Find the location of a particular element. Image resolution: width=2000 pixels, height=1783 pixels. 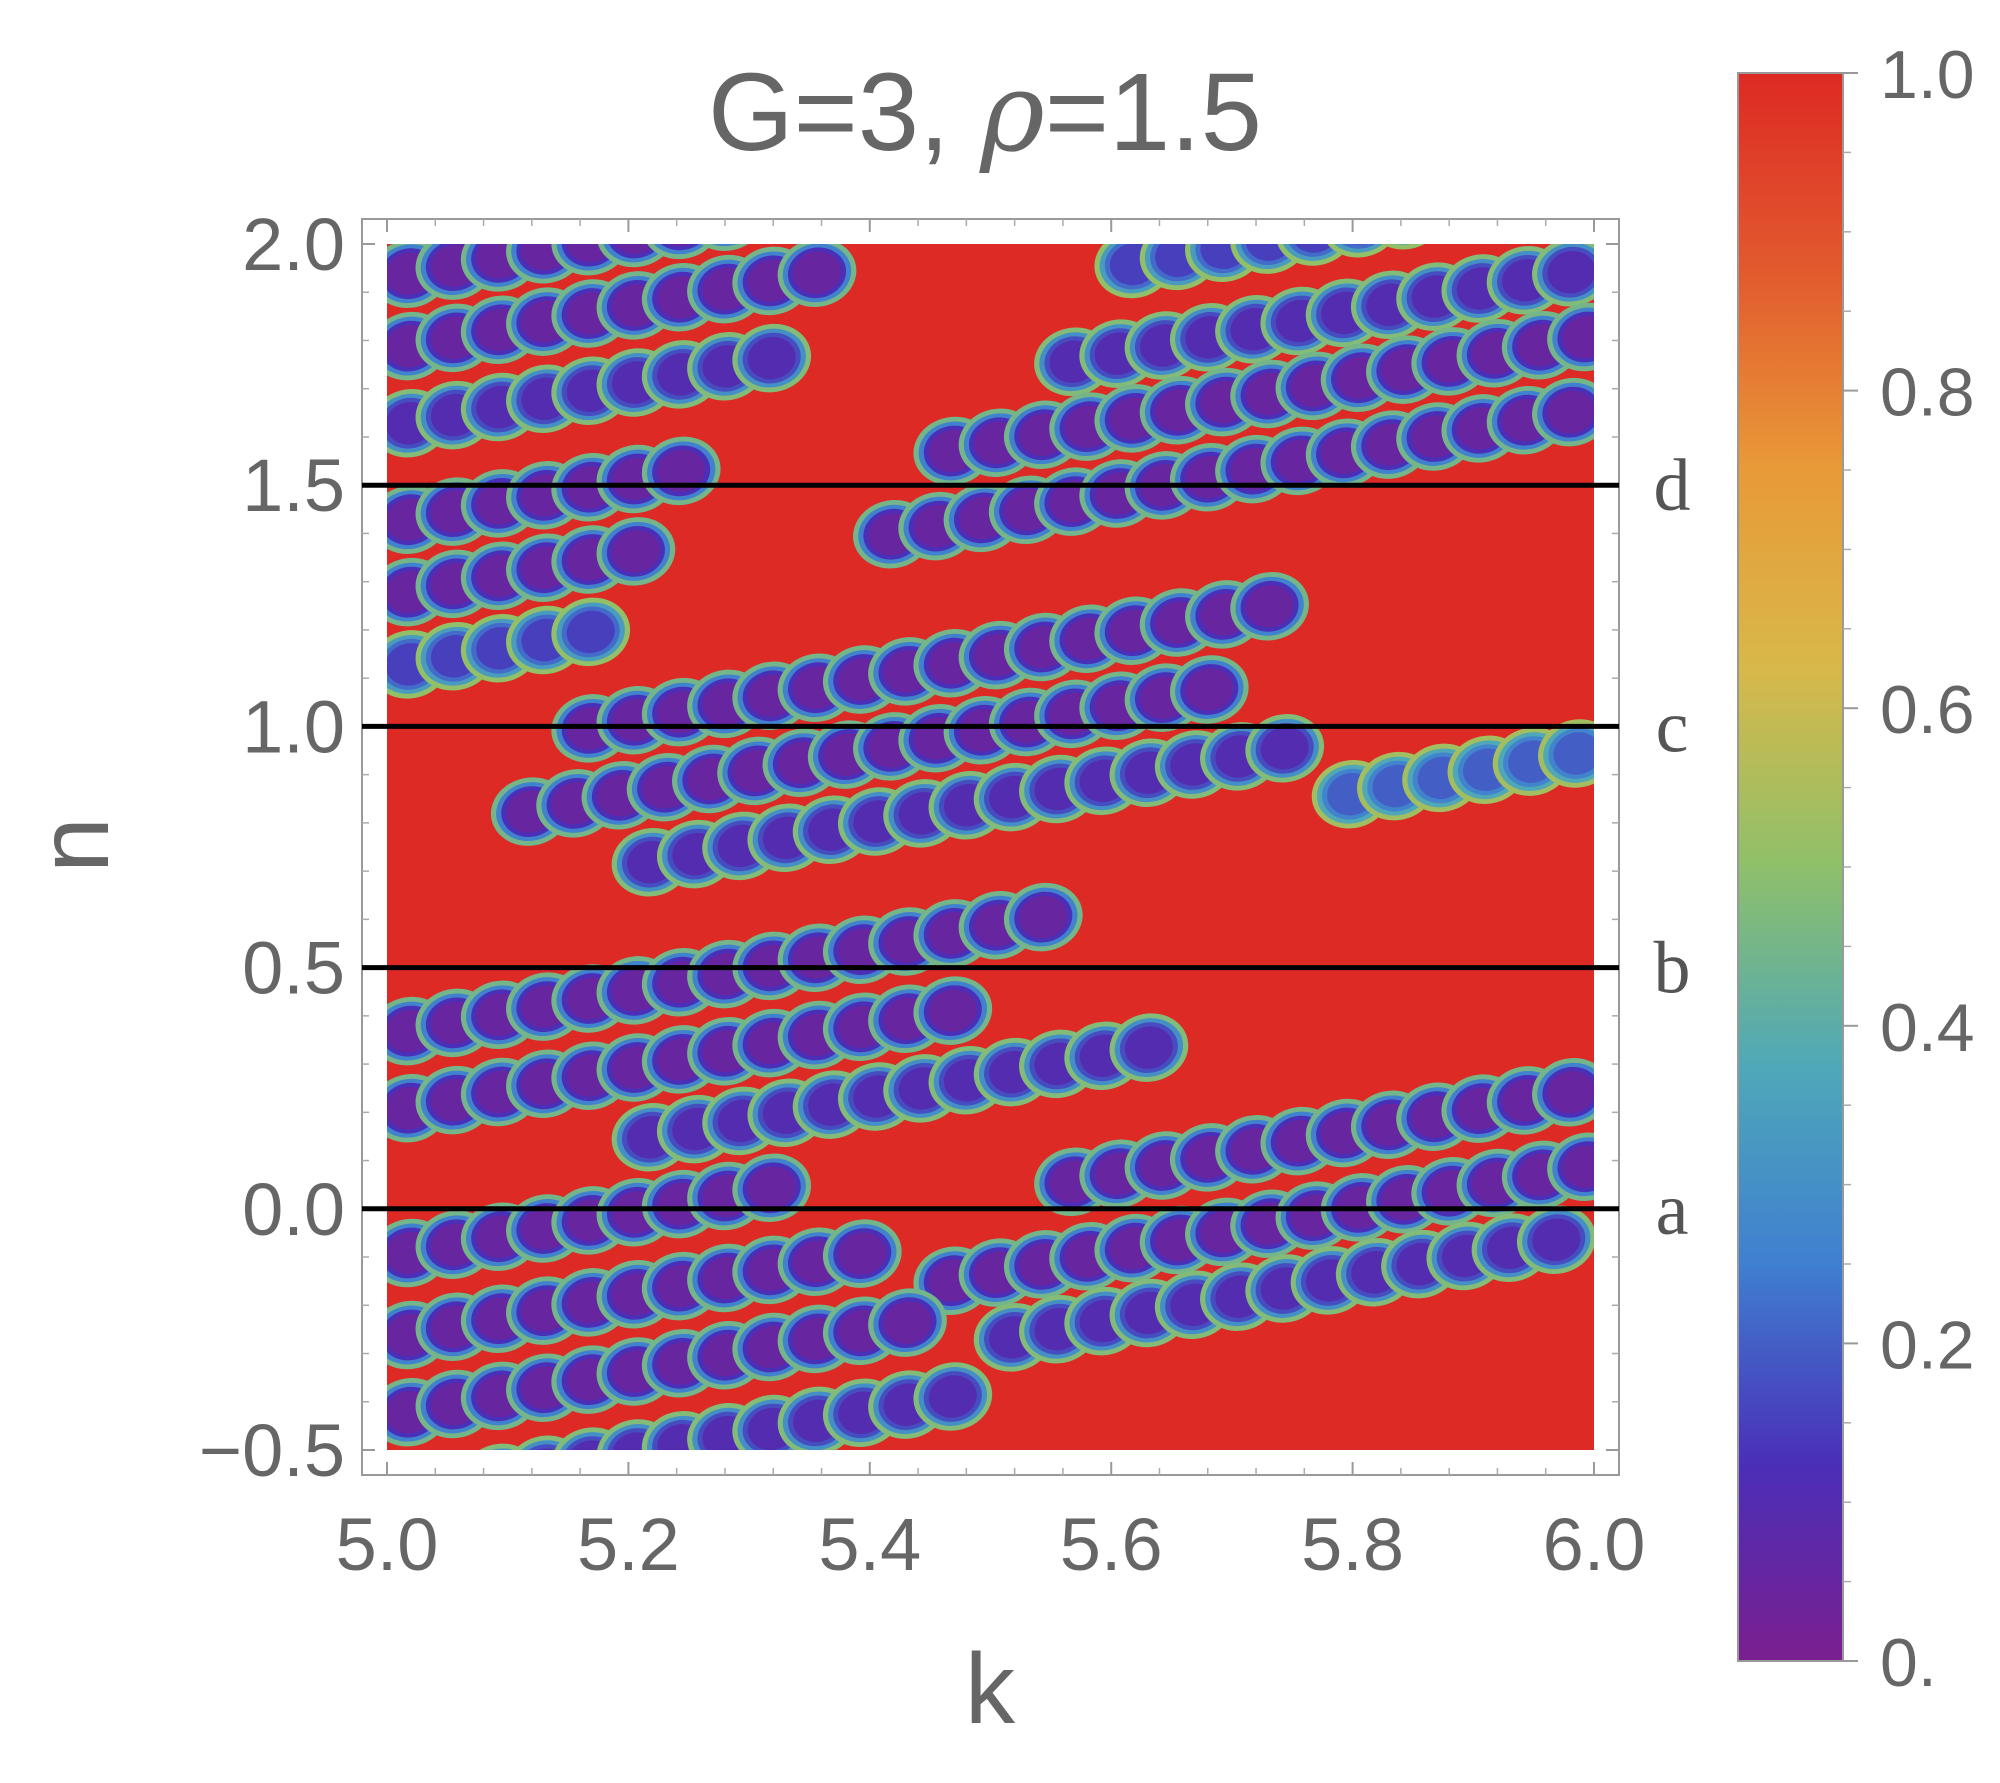

x-tick-label: 5.8 is located at coordinates (1352, 1544).